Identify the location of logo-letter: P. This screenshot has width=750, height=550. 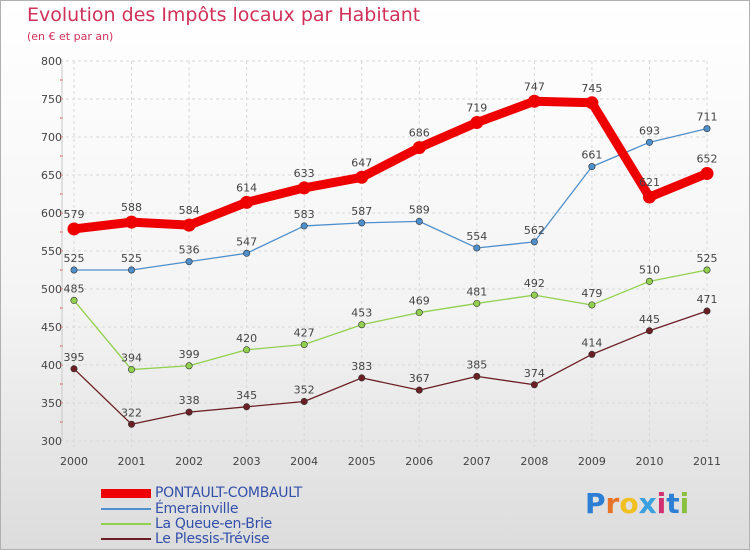
(595, 503).